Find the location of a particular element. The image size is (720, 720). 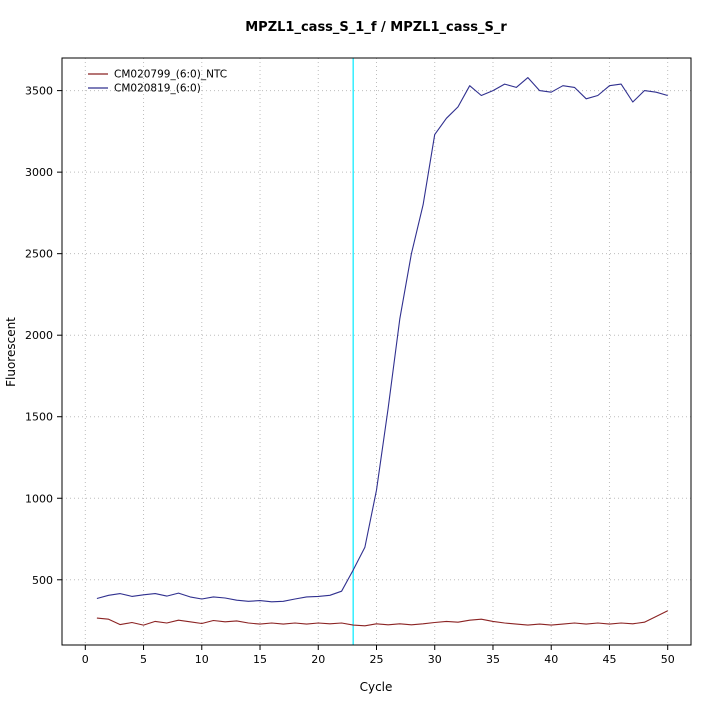

y-axis-label: Fluorescent is located at coordinates (11, 352).